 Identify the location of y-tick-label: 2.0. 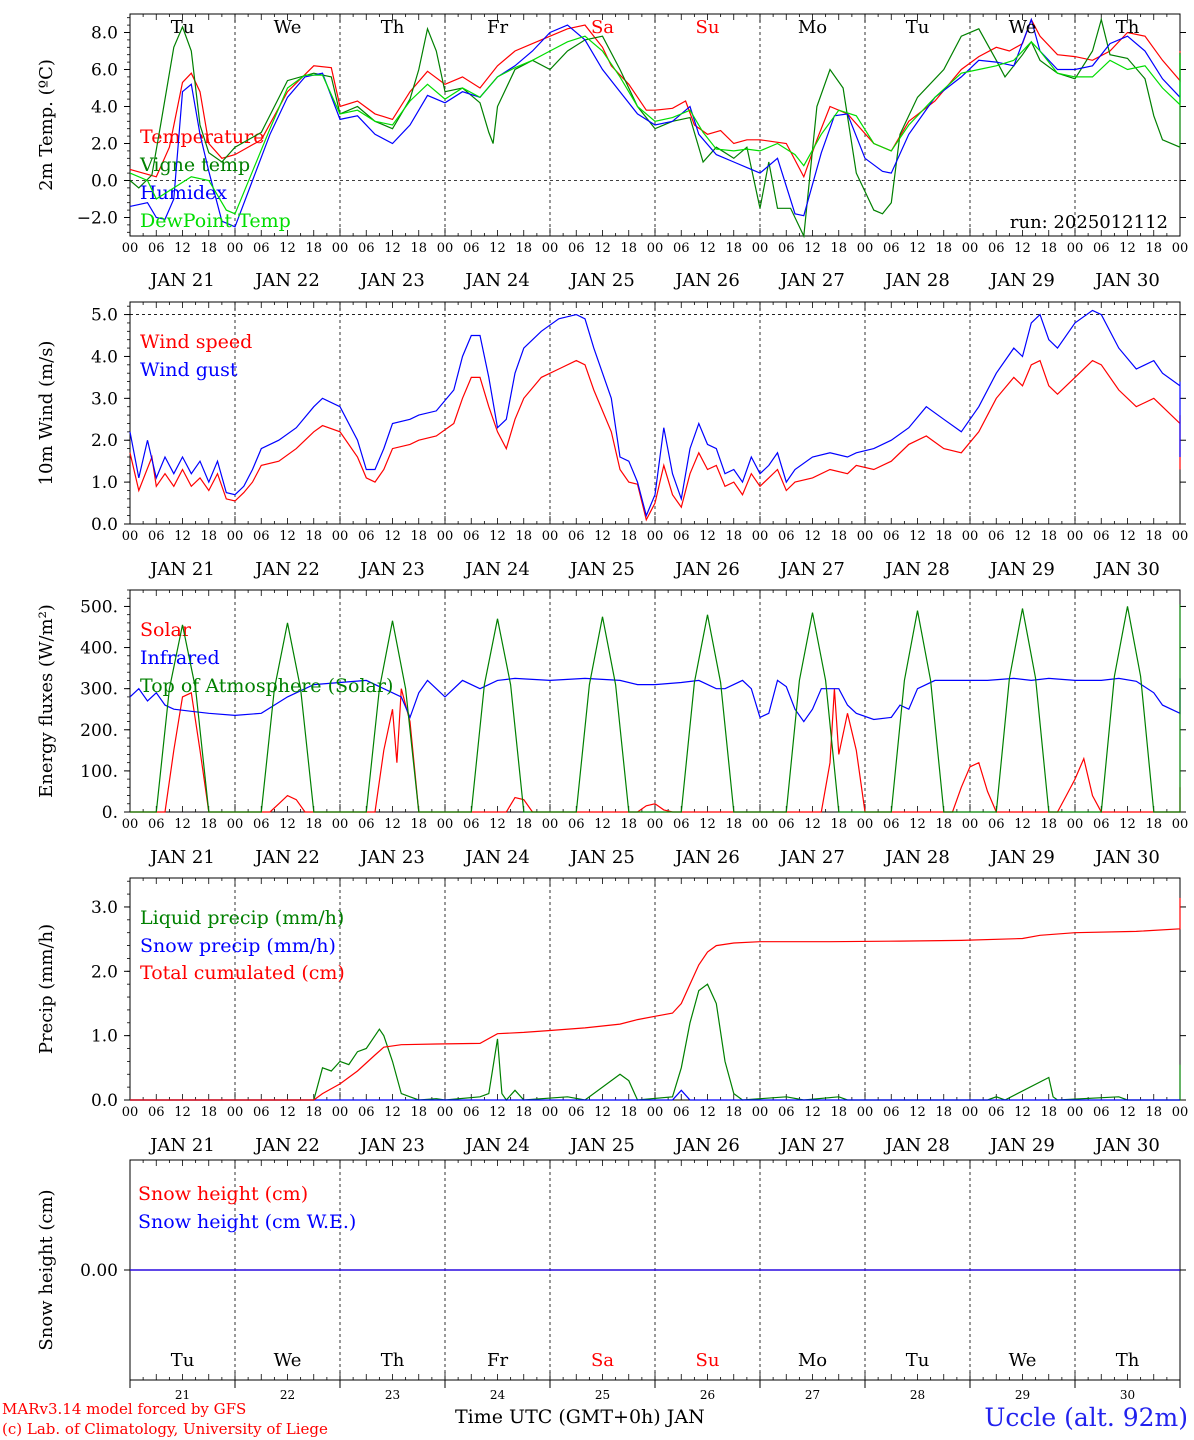
(104, 972).